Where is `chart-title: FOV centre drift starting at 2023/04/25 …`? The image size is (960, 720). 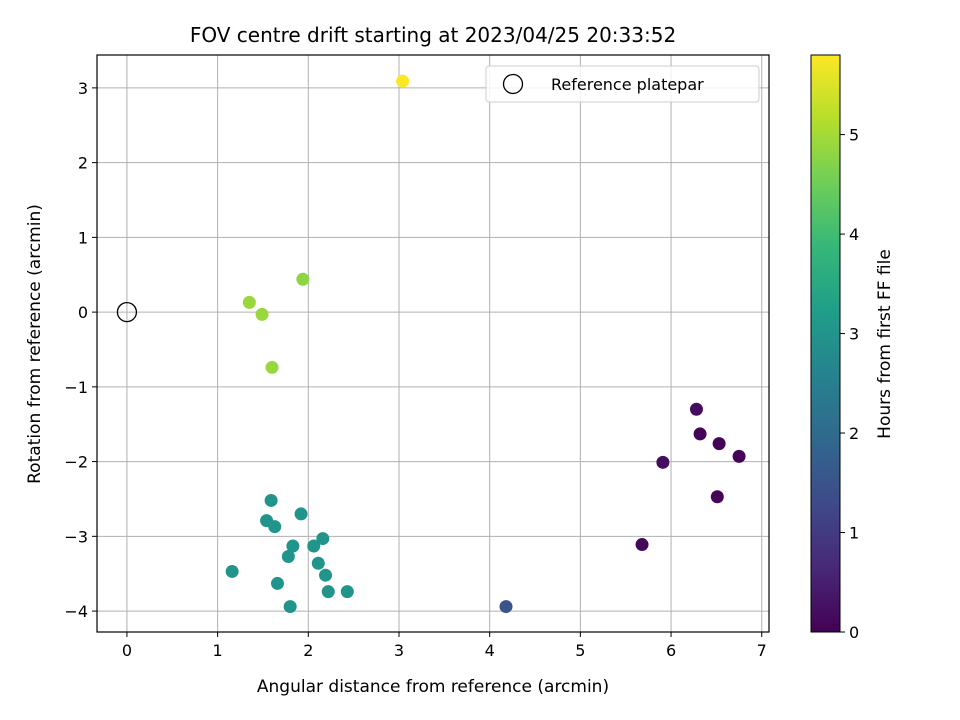
chart-title: FOV centre drift starting at 2023/04/25 … is located at coordinates (433, 35).